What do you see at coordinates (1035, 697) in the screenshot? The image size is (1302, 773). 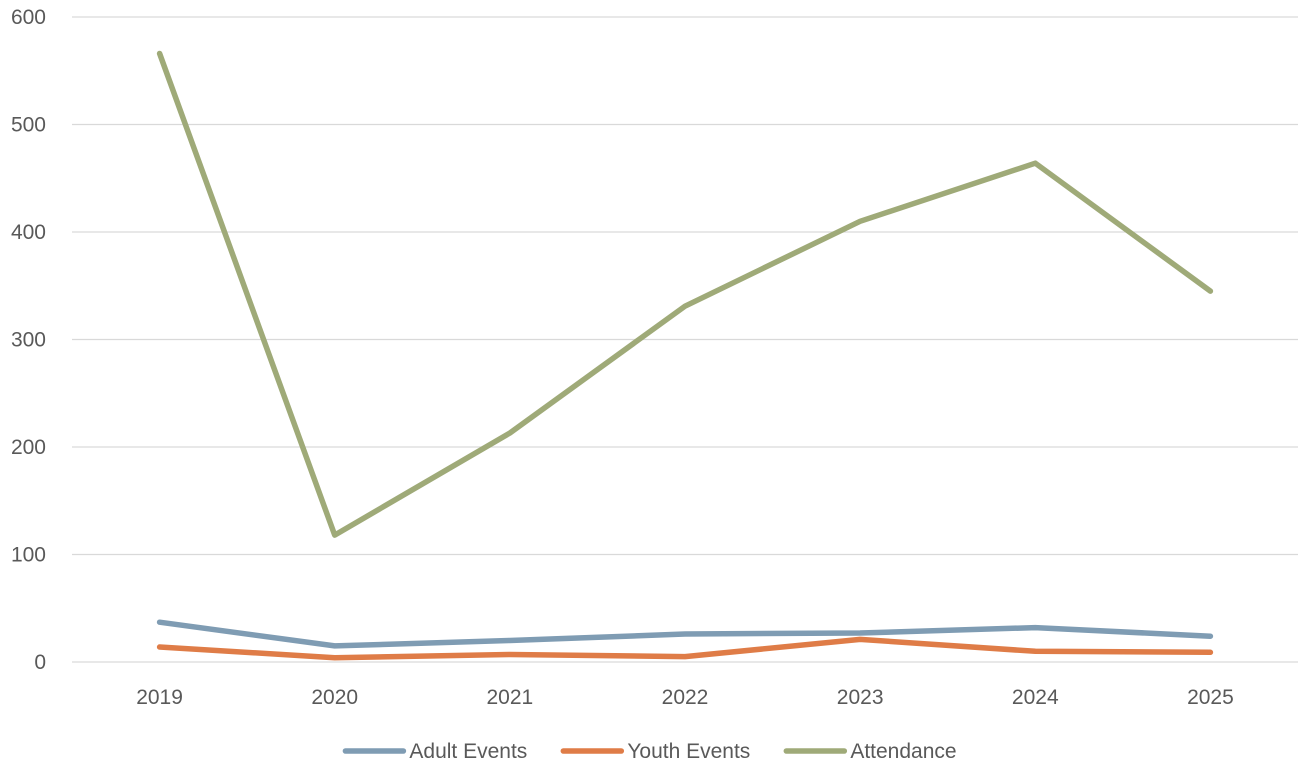 I see `x-tick-label: 2024` at bounding box center [1035, 697].